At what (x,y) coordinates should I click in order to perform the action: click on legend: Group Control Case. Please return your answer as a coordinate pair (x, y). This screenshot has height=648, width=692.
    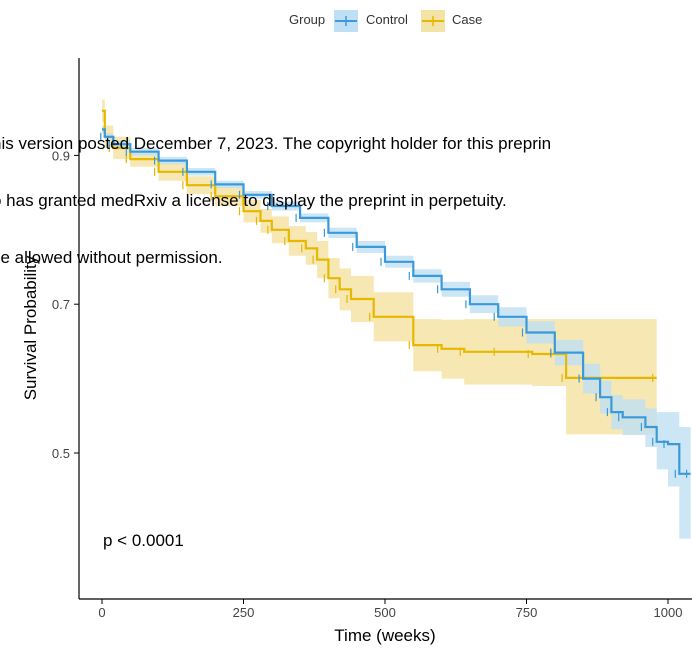
    Looking at the image, I should click on (385, 21).